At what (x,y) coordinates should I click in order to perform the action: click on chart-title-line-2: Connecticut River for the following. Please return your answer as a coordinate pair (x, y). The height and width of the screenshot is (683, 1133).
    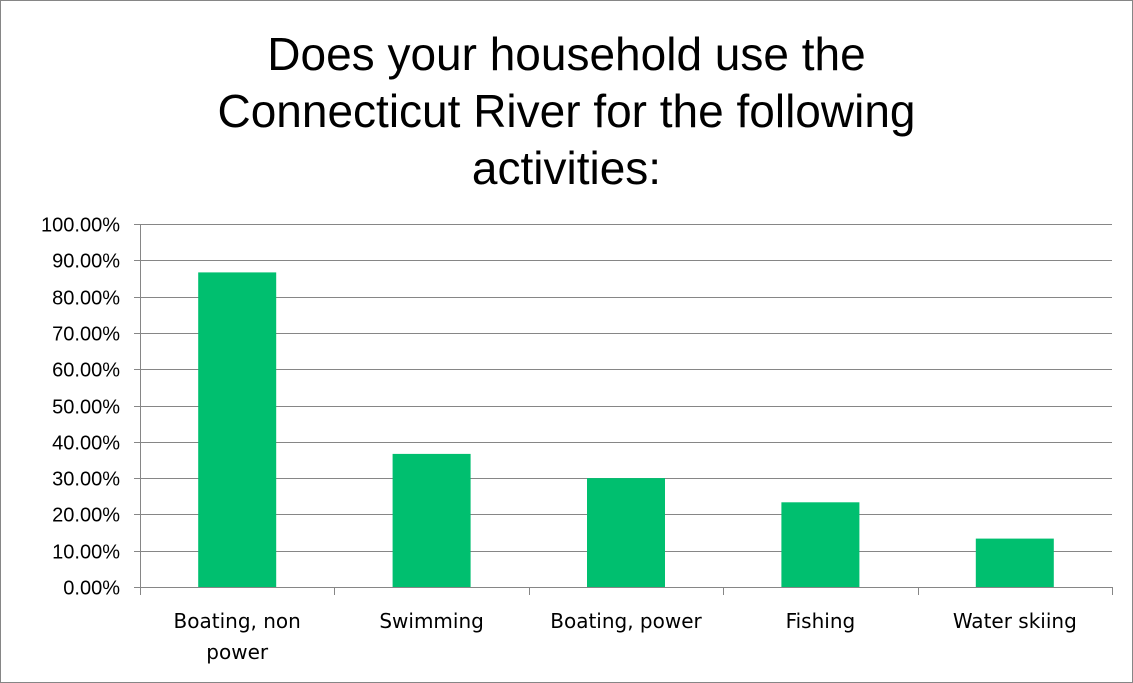
    Looking at the image, I should click on (566, 111).